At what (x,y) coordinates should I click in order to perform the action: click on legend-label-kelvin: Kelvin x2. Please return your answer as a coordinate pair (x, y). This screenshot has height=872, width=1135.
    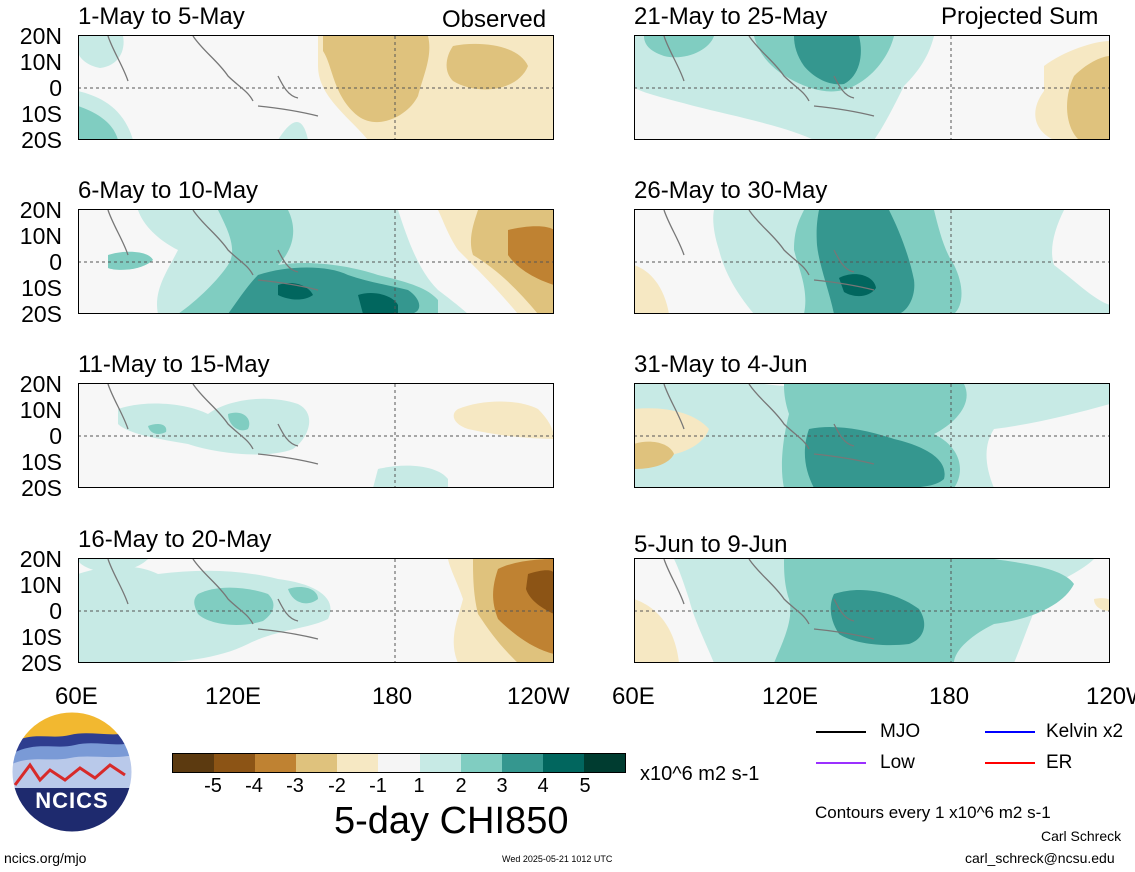
    Looking at the image, I should click on (1085, 731).